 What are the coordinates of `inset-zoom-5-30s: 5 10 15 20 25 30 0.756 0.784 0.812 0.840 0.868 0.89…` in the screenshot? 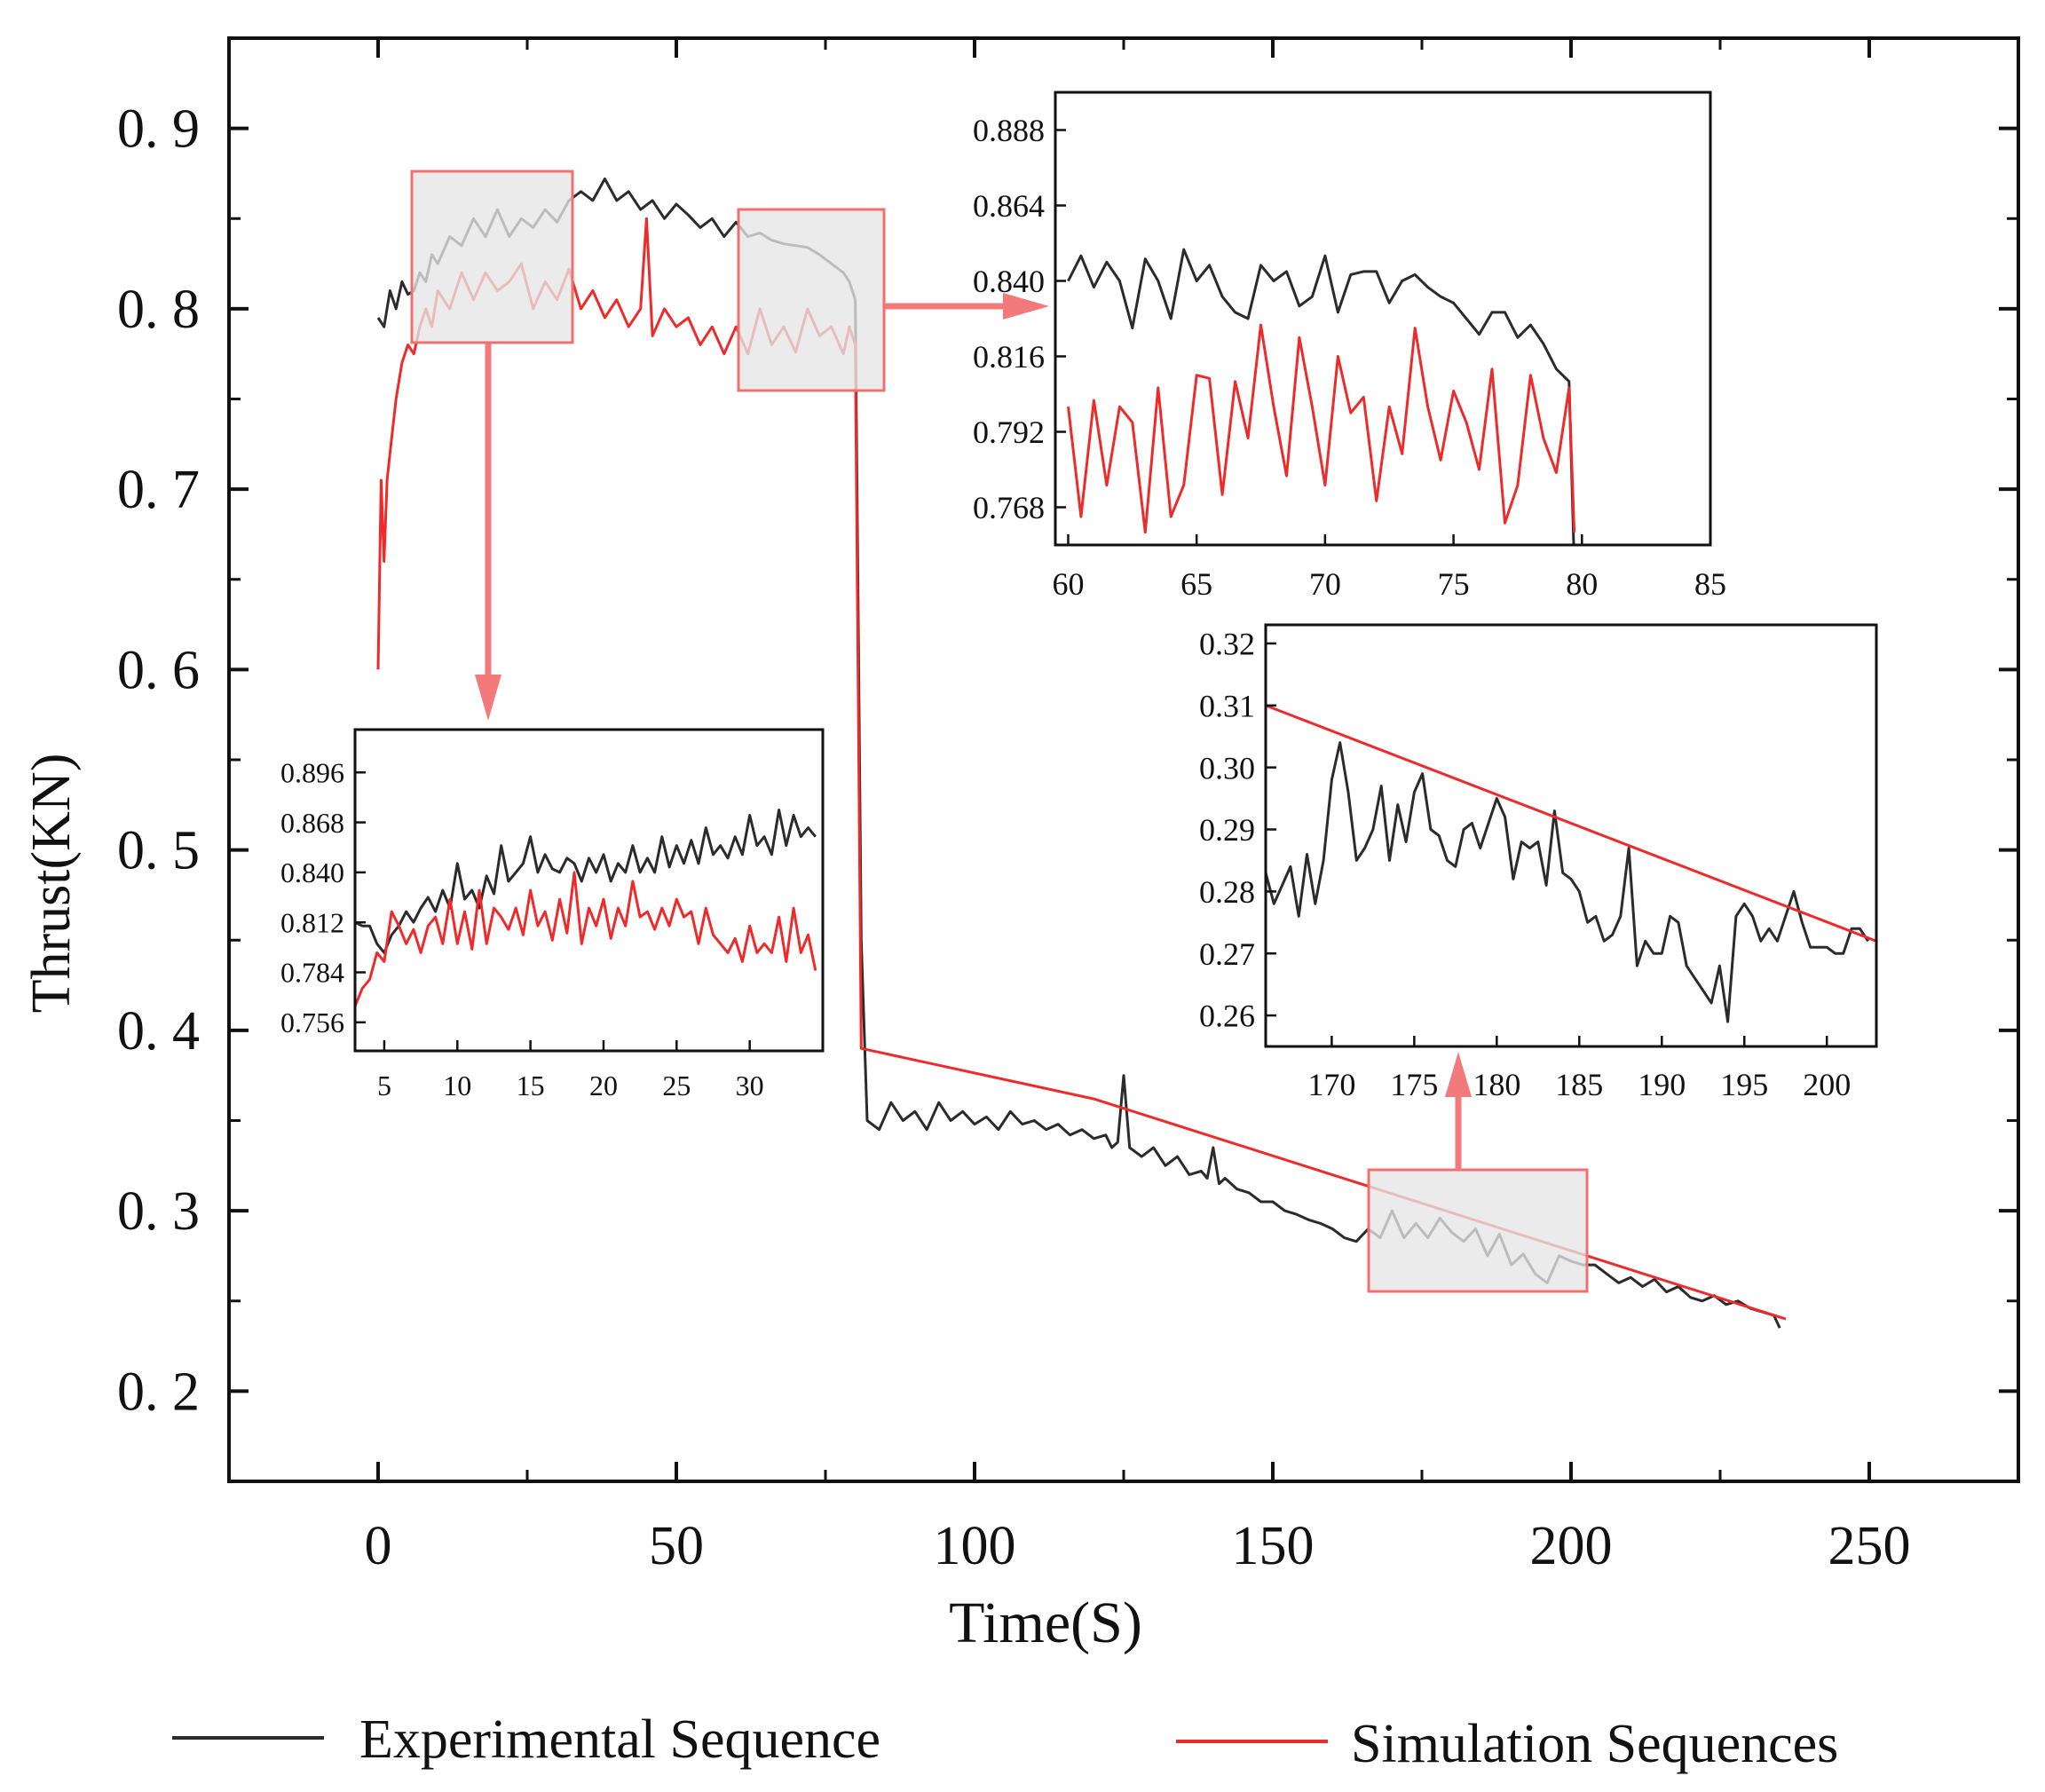 It's located at (552, 914).